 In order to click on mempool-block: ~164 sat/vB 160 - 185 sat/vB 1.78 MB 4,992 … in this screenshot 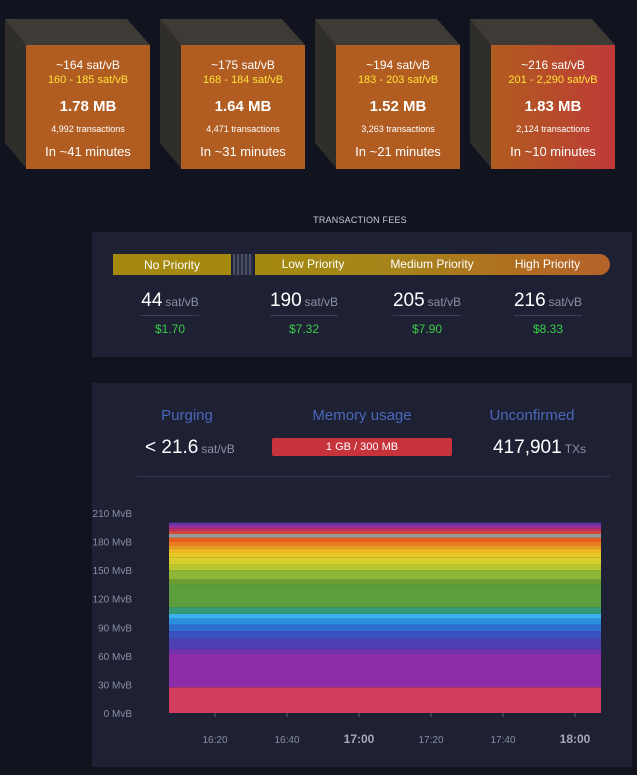, I will do `click(77, 94)`.